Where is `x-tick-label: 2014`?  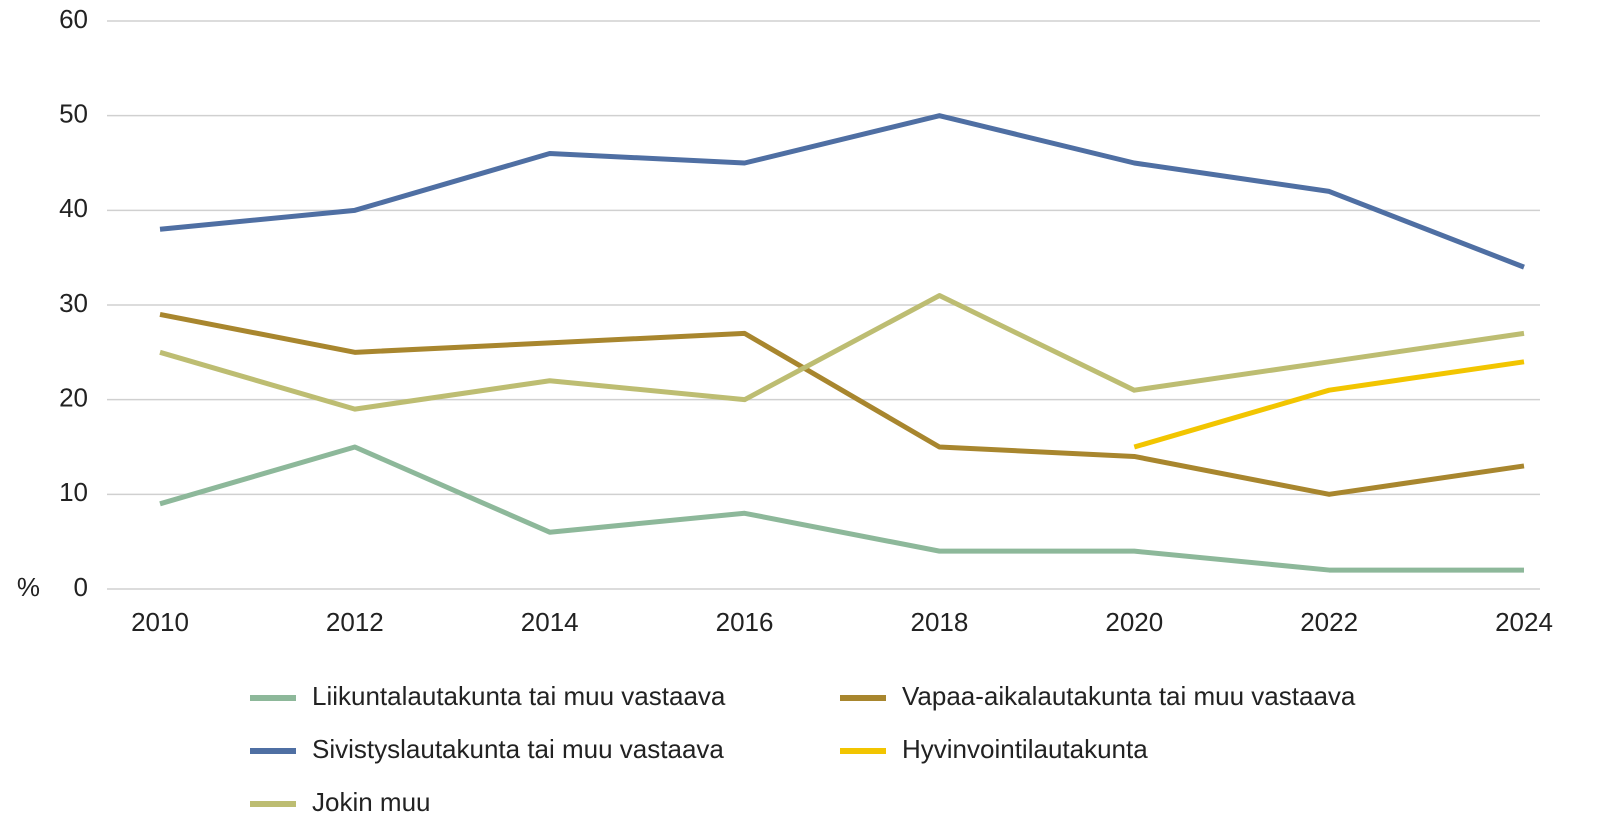
x-tick-label: 2014 is located at coordinates (550, 622).